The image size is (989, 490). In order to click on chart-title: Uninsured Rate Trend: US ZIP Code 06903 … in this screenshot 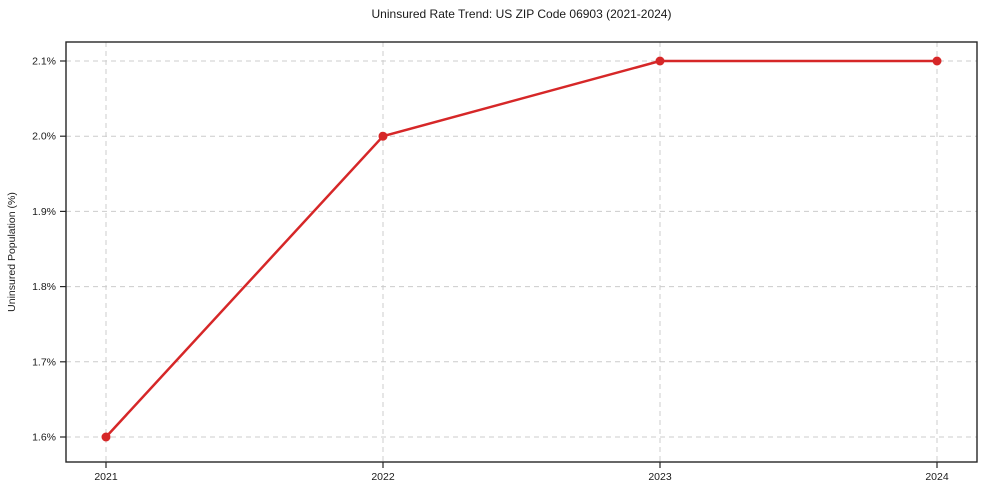, I will do `click(521, 14)`.